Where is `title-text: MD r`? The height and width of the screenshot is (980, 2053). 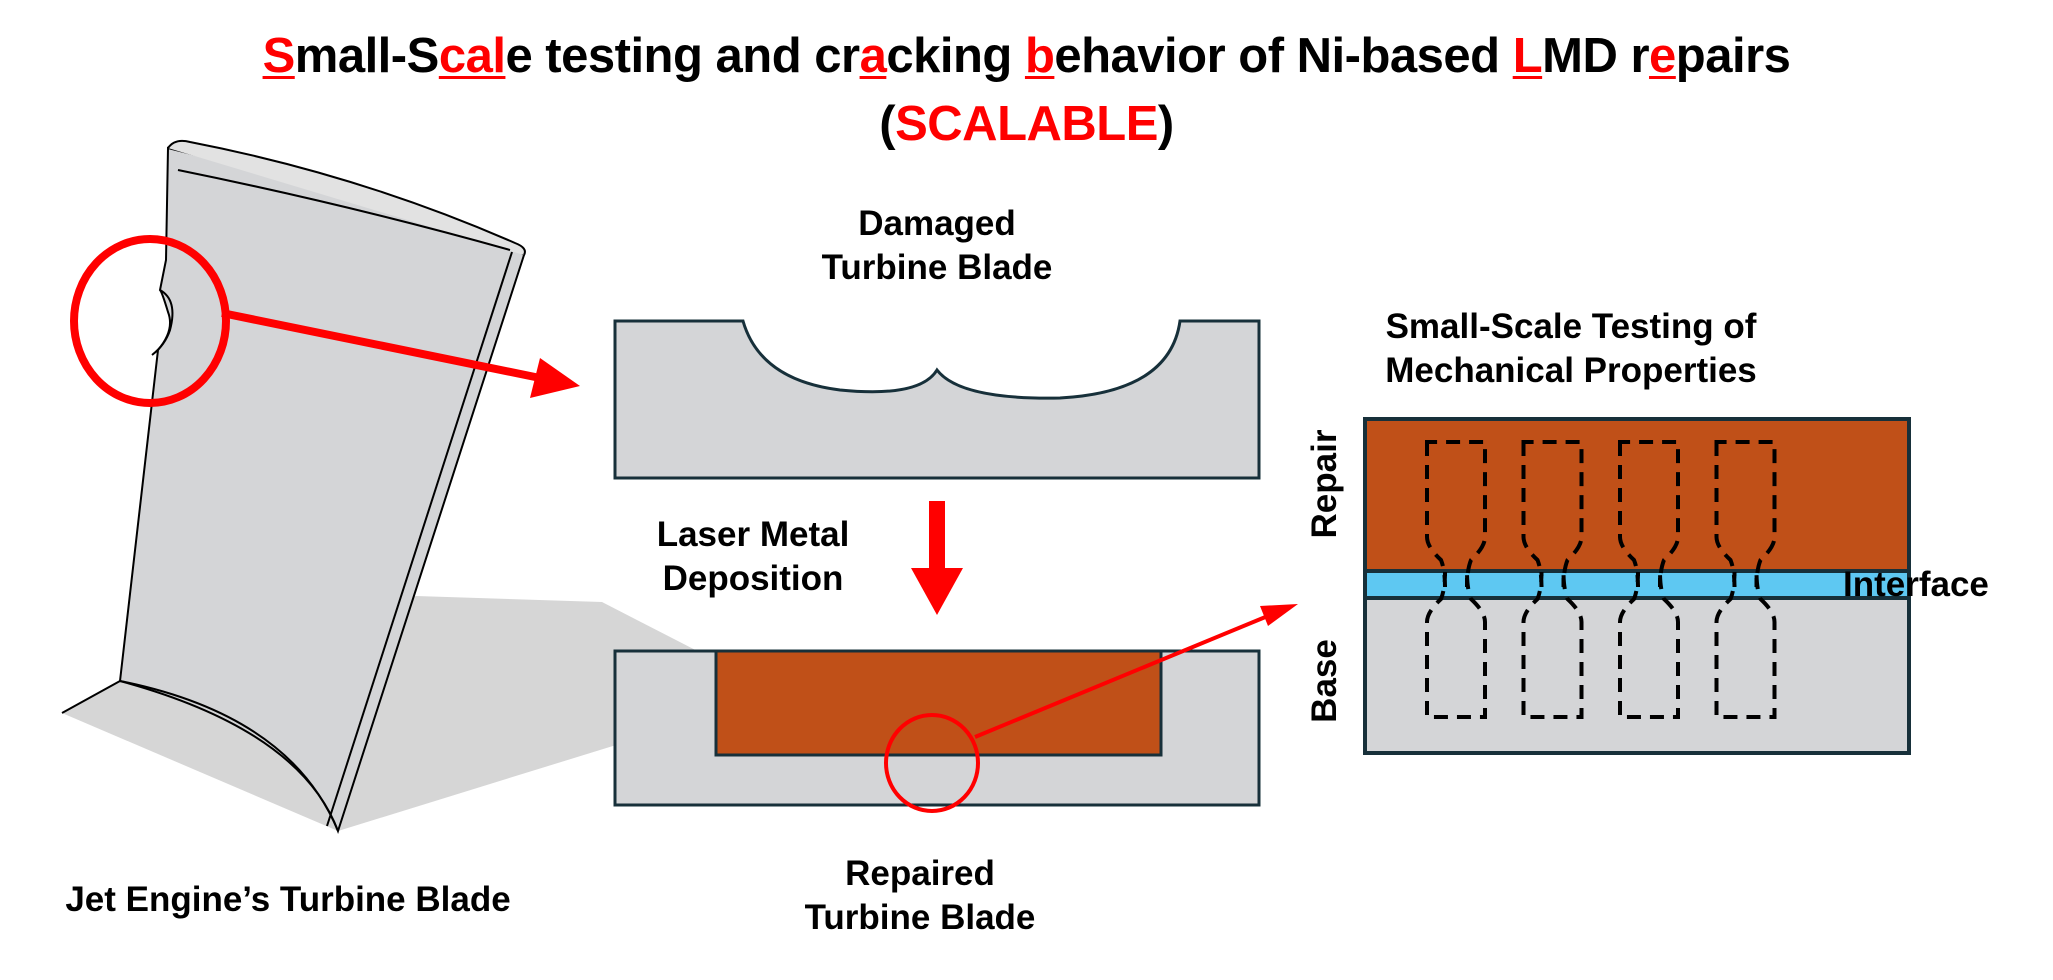
title-text: MD r is located at coordinates (1596, 56).